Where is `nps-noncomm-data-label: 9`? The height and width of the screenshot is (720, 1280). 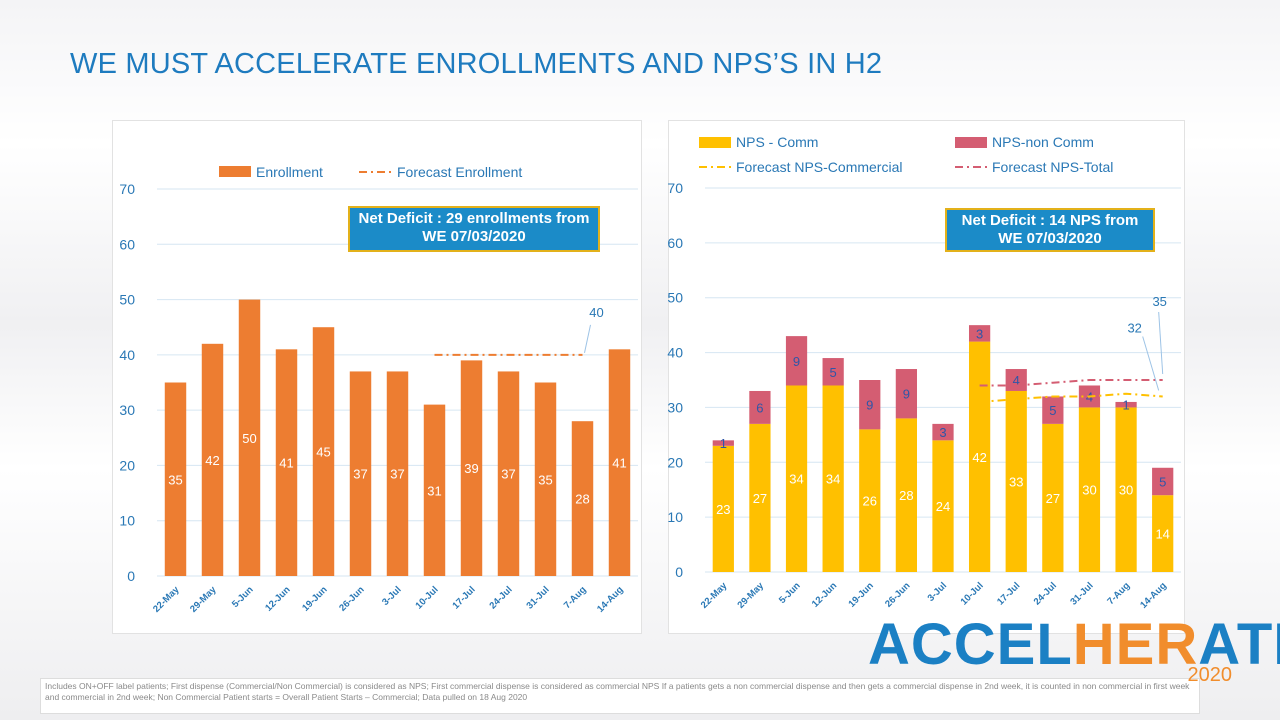
nps-noncomm-data-label: 9 is located at coordinates (869, 405).